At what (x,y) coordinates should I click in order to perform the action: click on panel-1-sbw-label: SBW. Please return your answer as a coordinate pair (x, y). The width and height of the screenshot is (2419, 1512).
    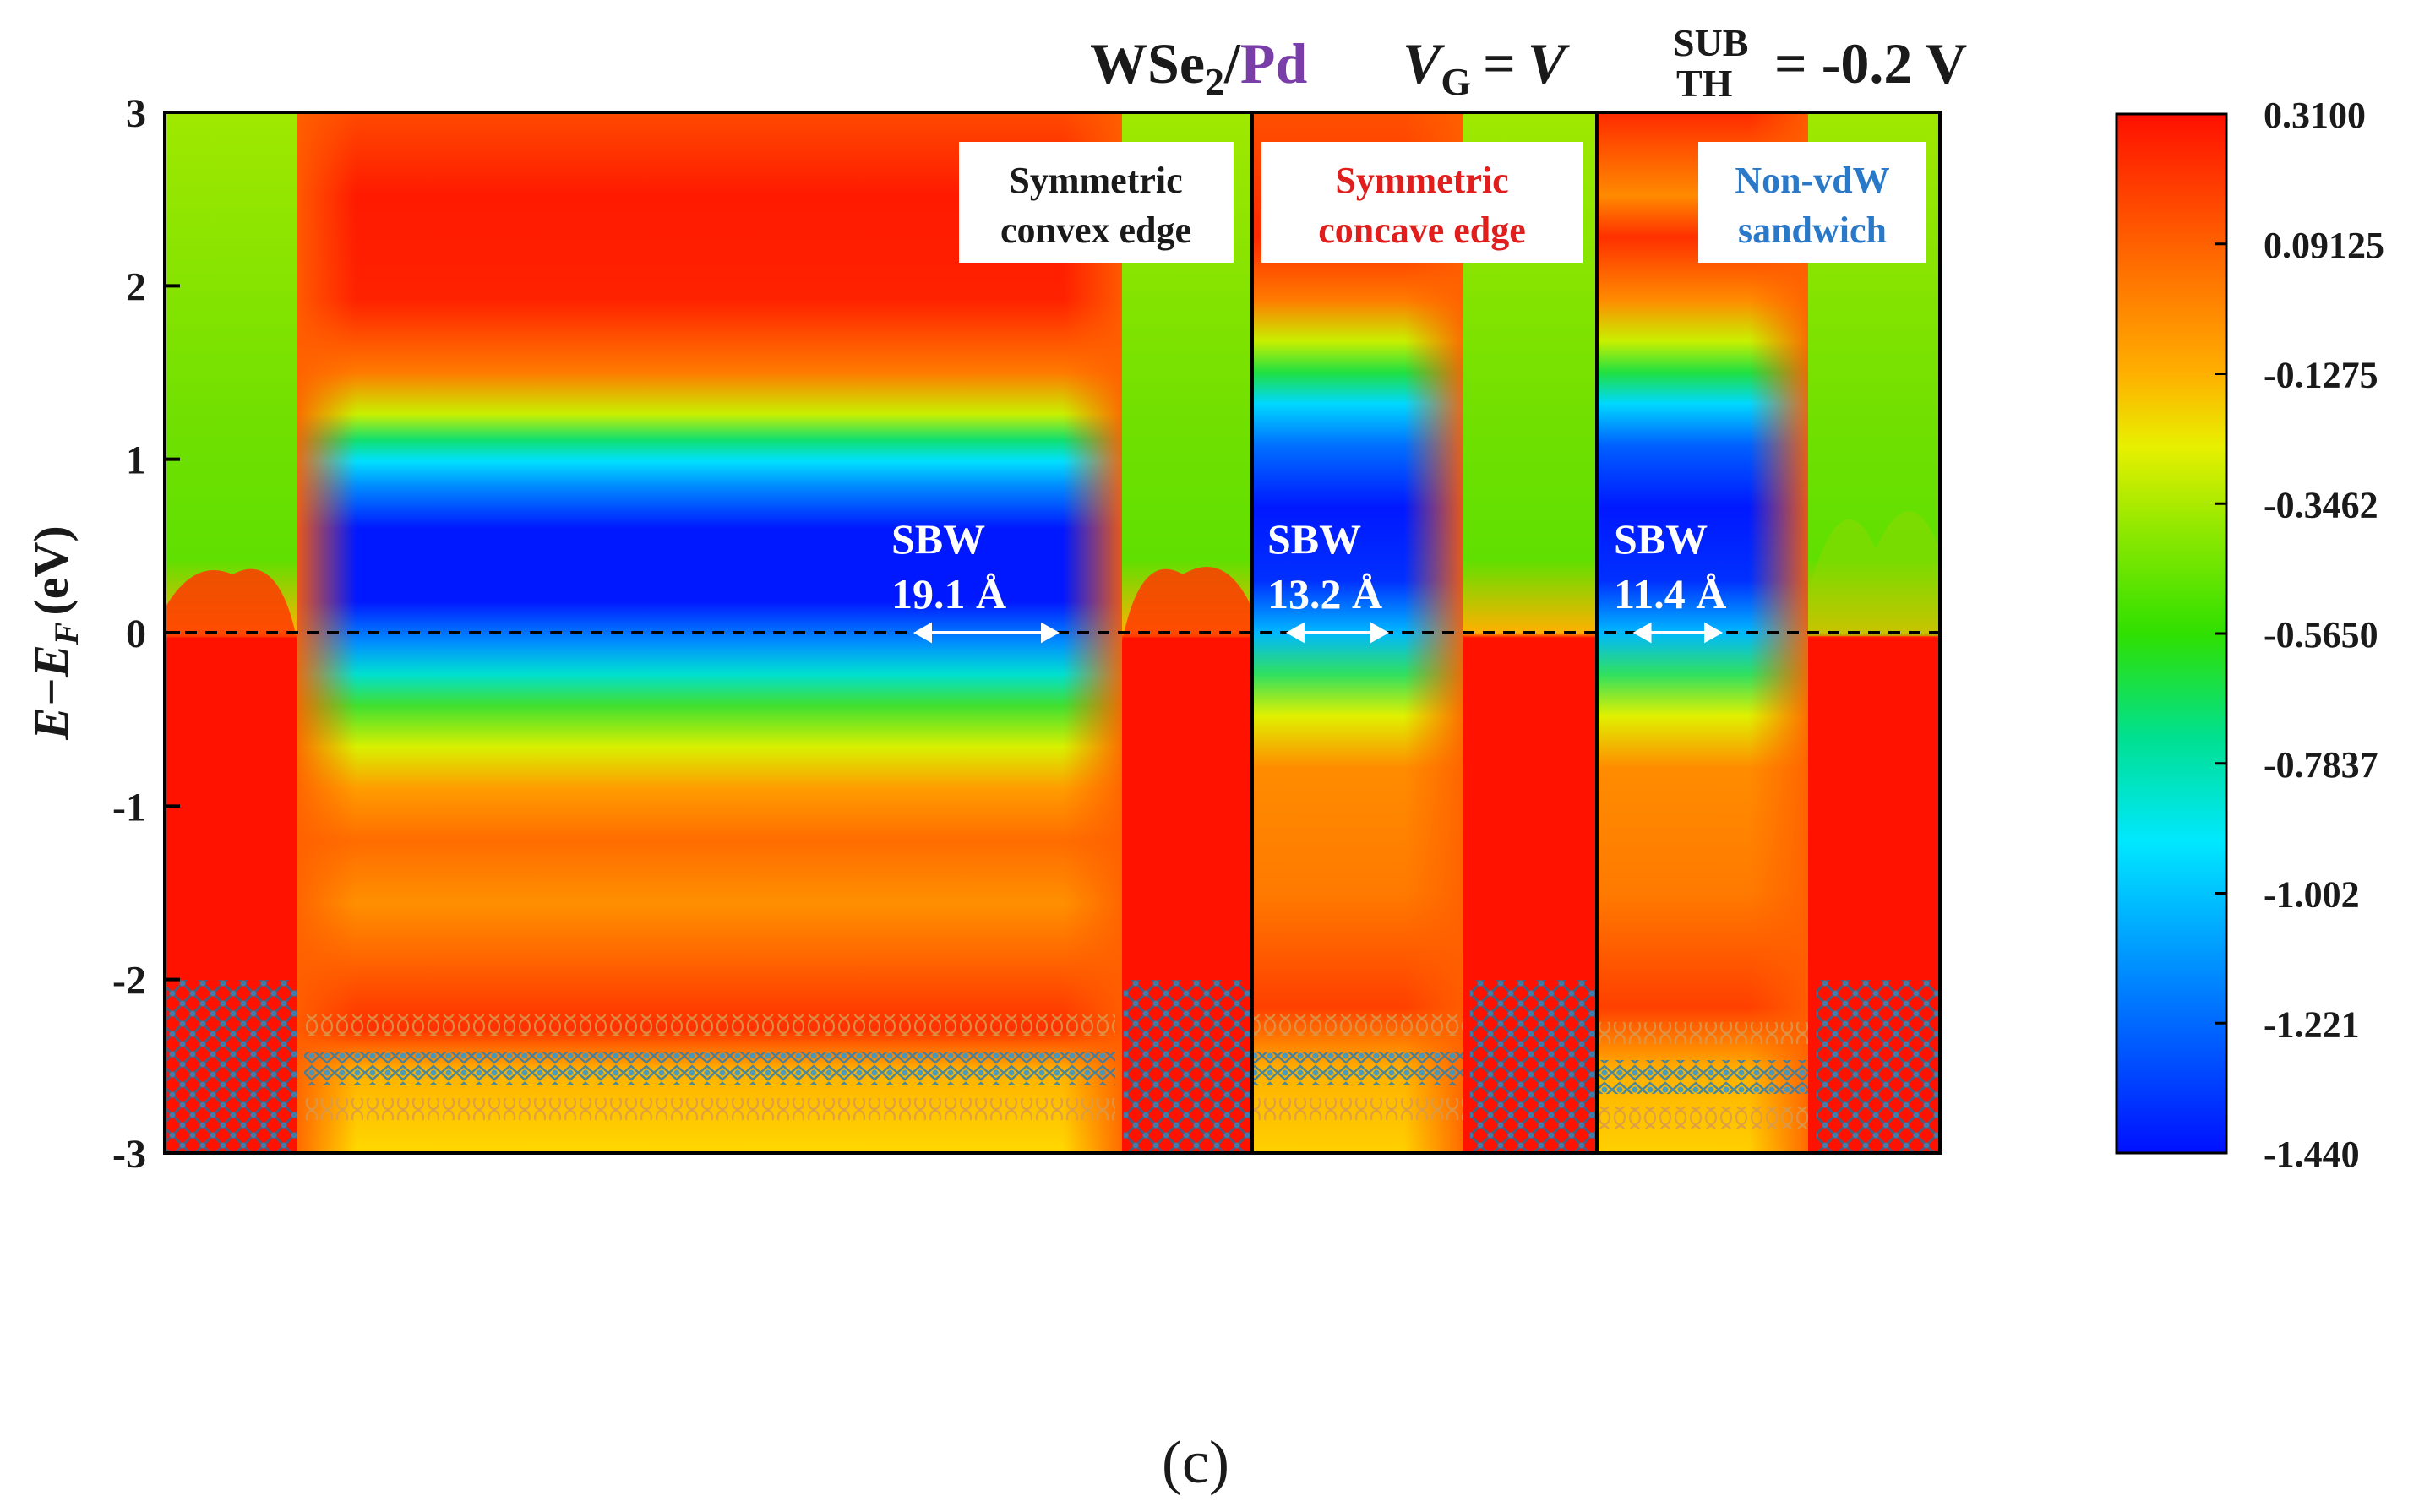
    Looking at the image, I should click on (938, 539).